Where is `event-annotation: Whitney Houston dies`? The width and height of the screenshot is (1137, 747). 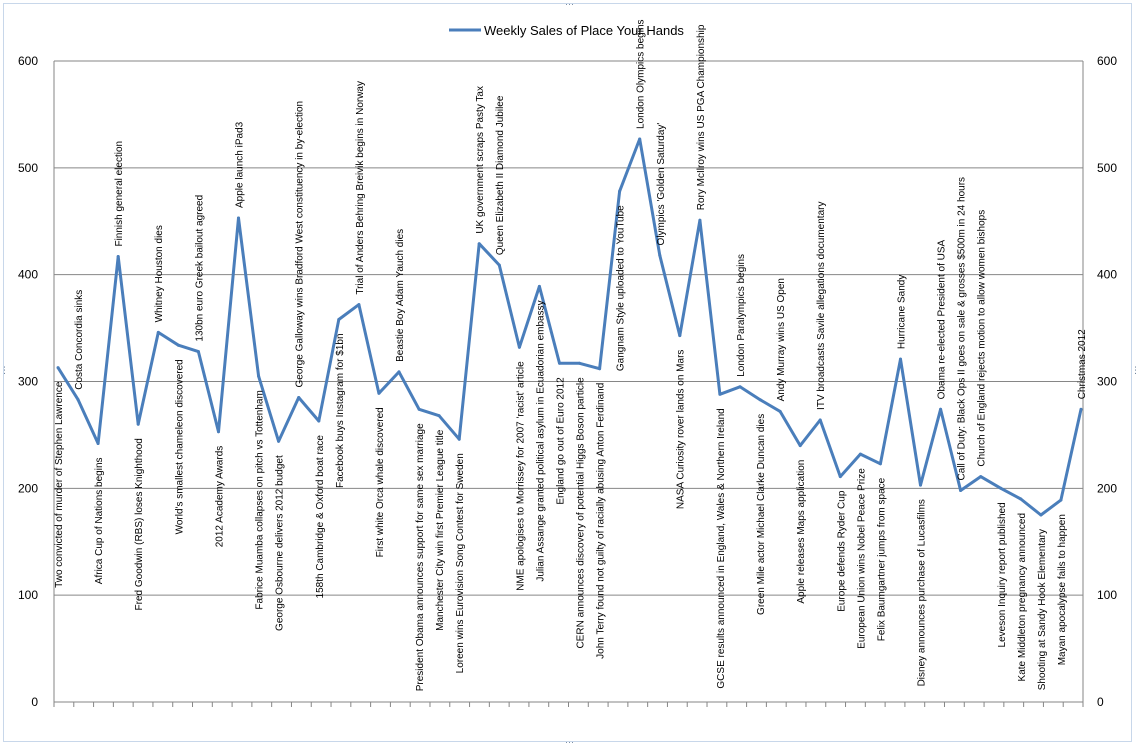 event-annotation: Whitney Houston dies is located at coordinates (159, 273).